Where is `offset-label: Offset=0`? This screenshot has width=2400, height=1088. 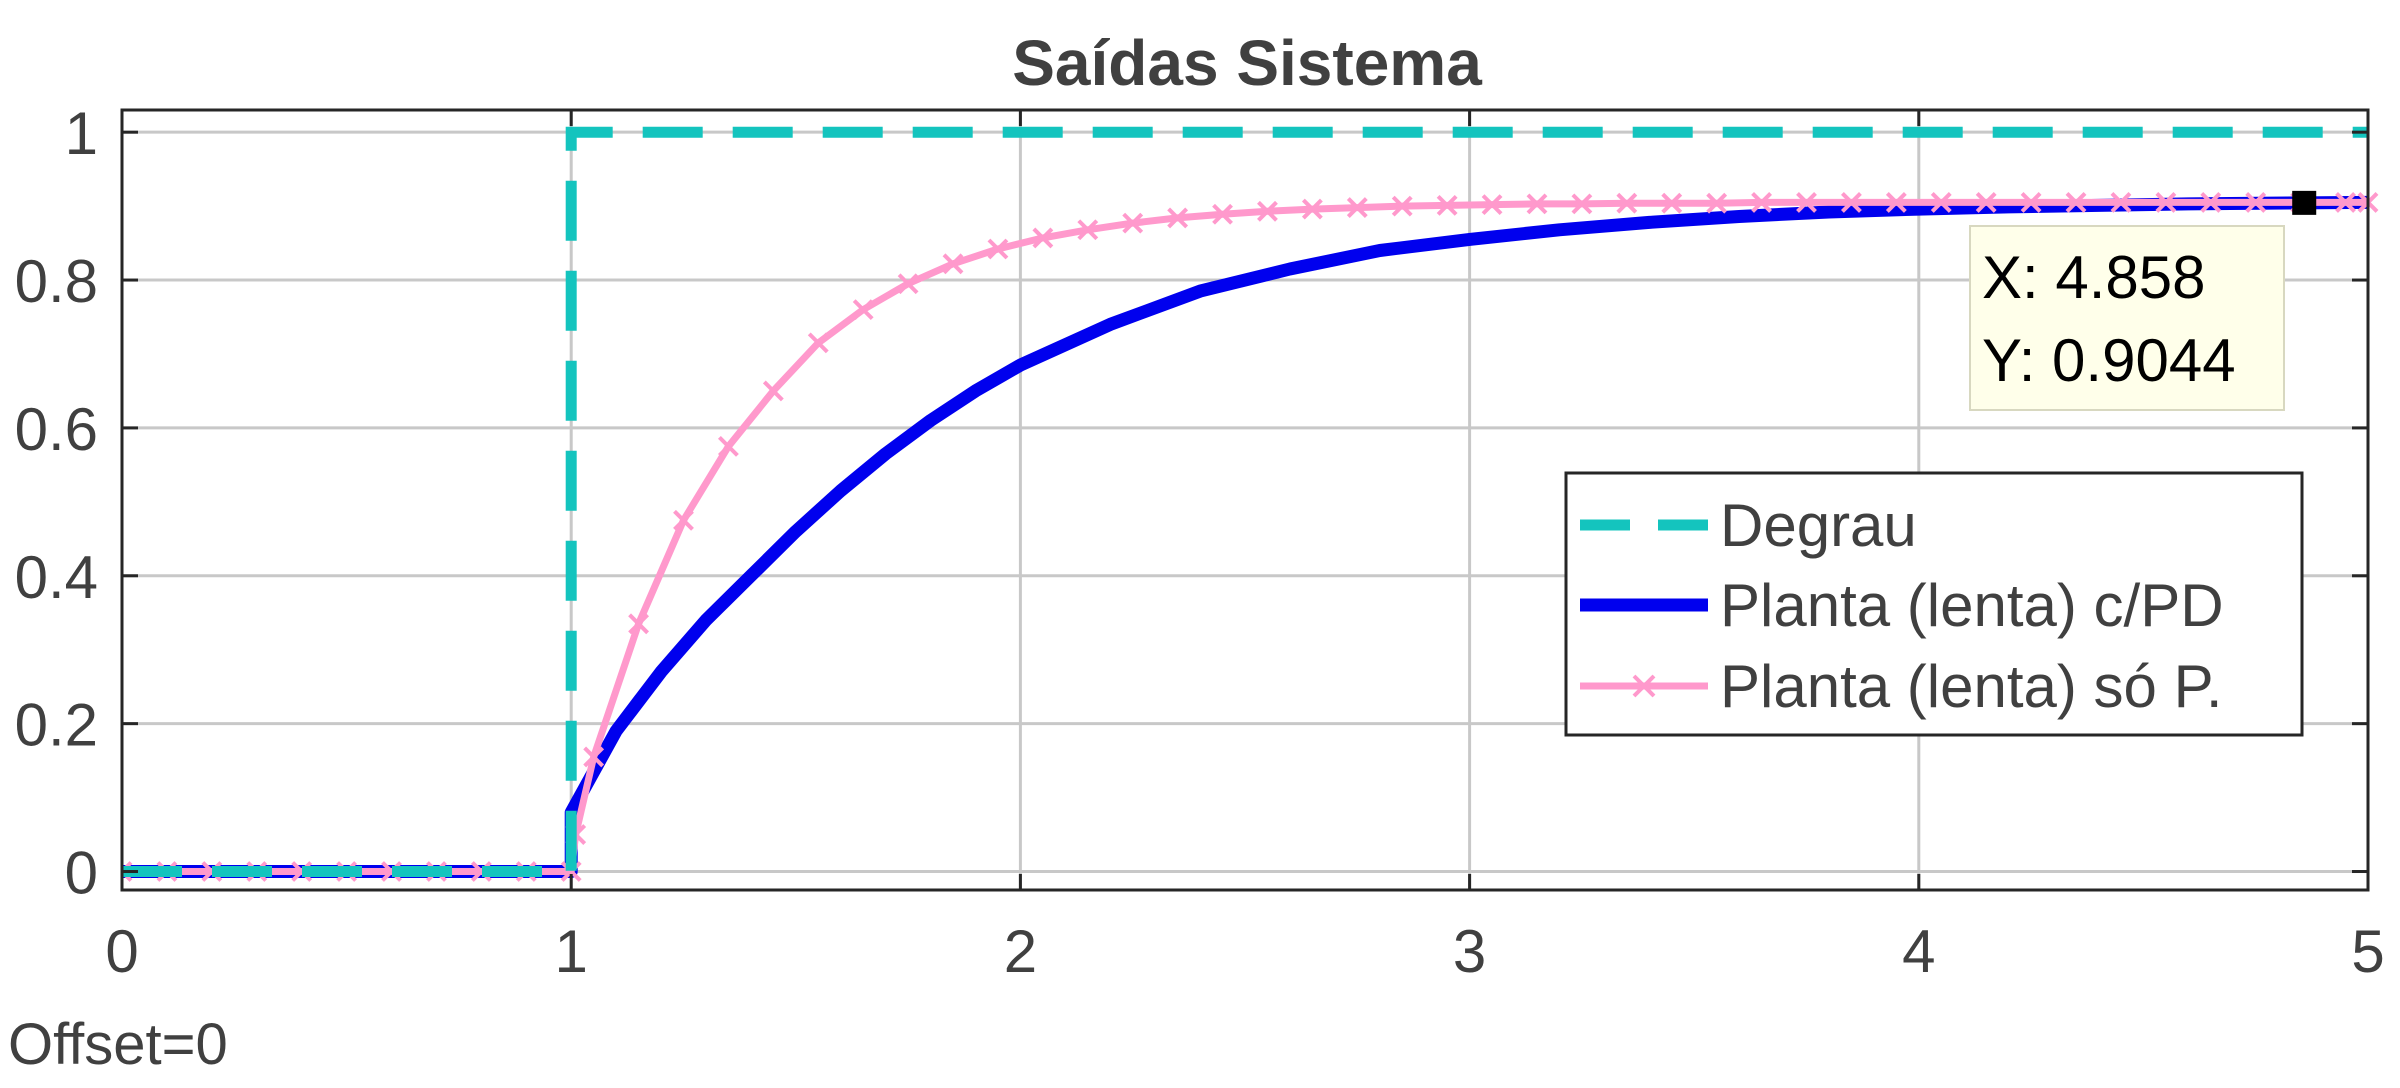
offset-label: Offset=0 is located at coordinates (118, 1044).